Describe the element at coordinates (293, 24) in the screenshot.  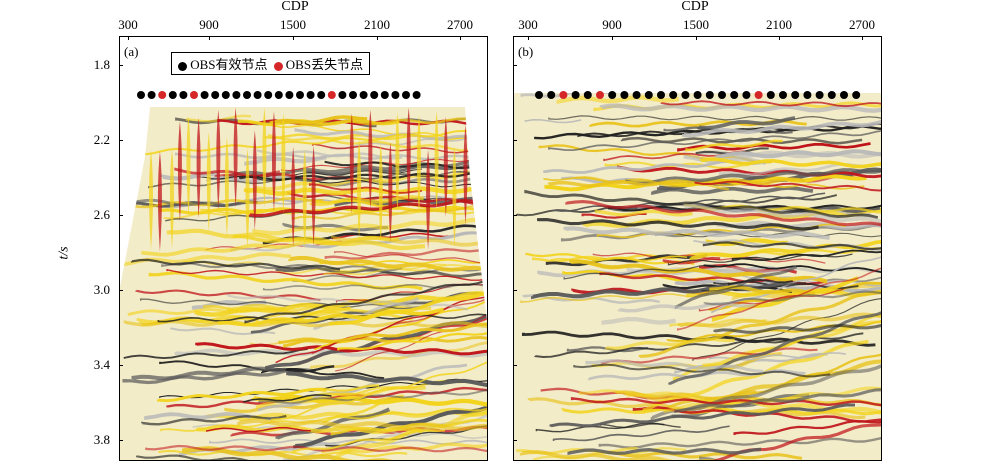
I see `x-tick-a-2: 1500` at that location.